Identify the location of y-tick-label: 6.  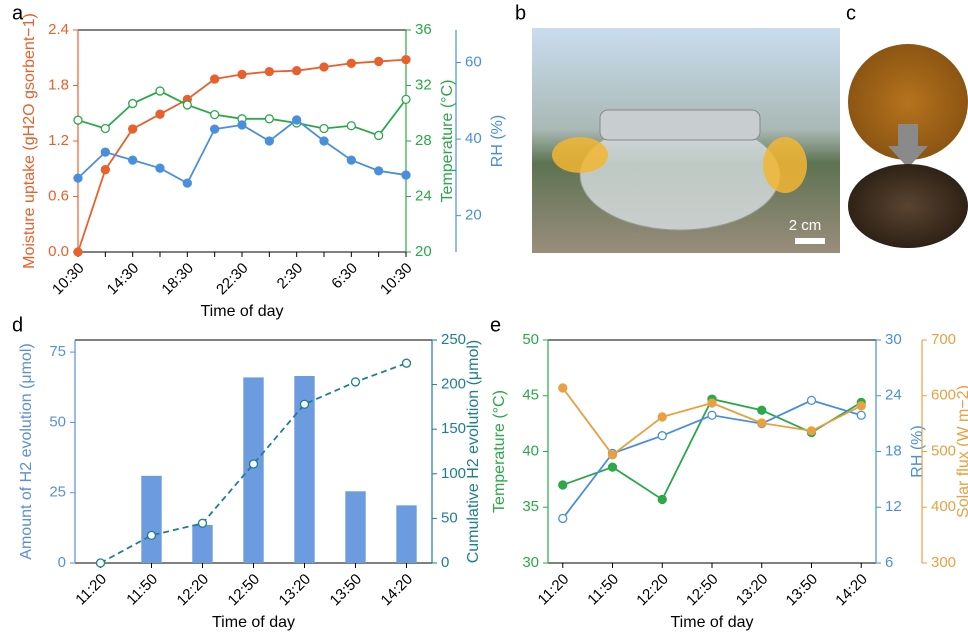
(889, 562).